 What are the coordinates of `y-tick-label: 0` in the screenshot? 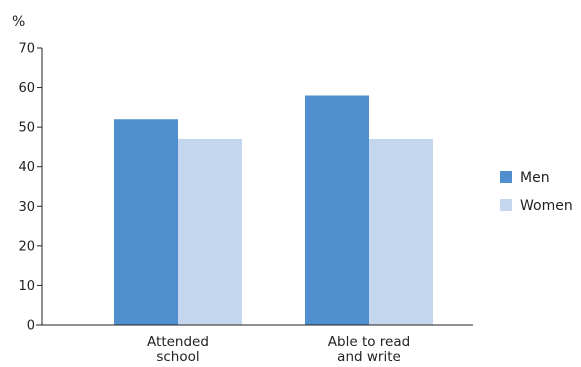 It's located at (31, 326).